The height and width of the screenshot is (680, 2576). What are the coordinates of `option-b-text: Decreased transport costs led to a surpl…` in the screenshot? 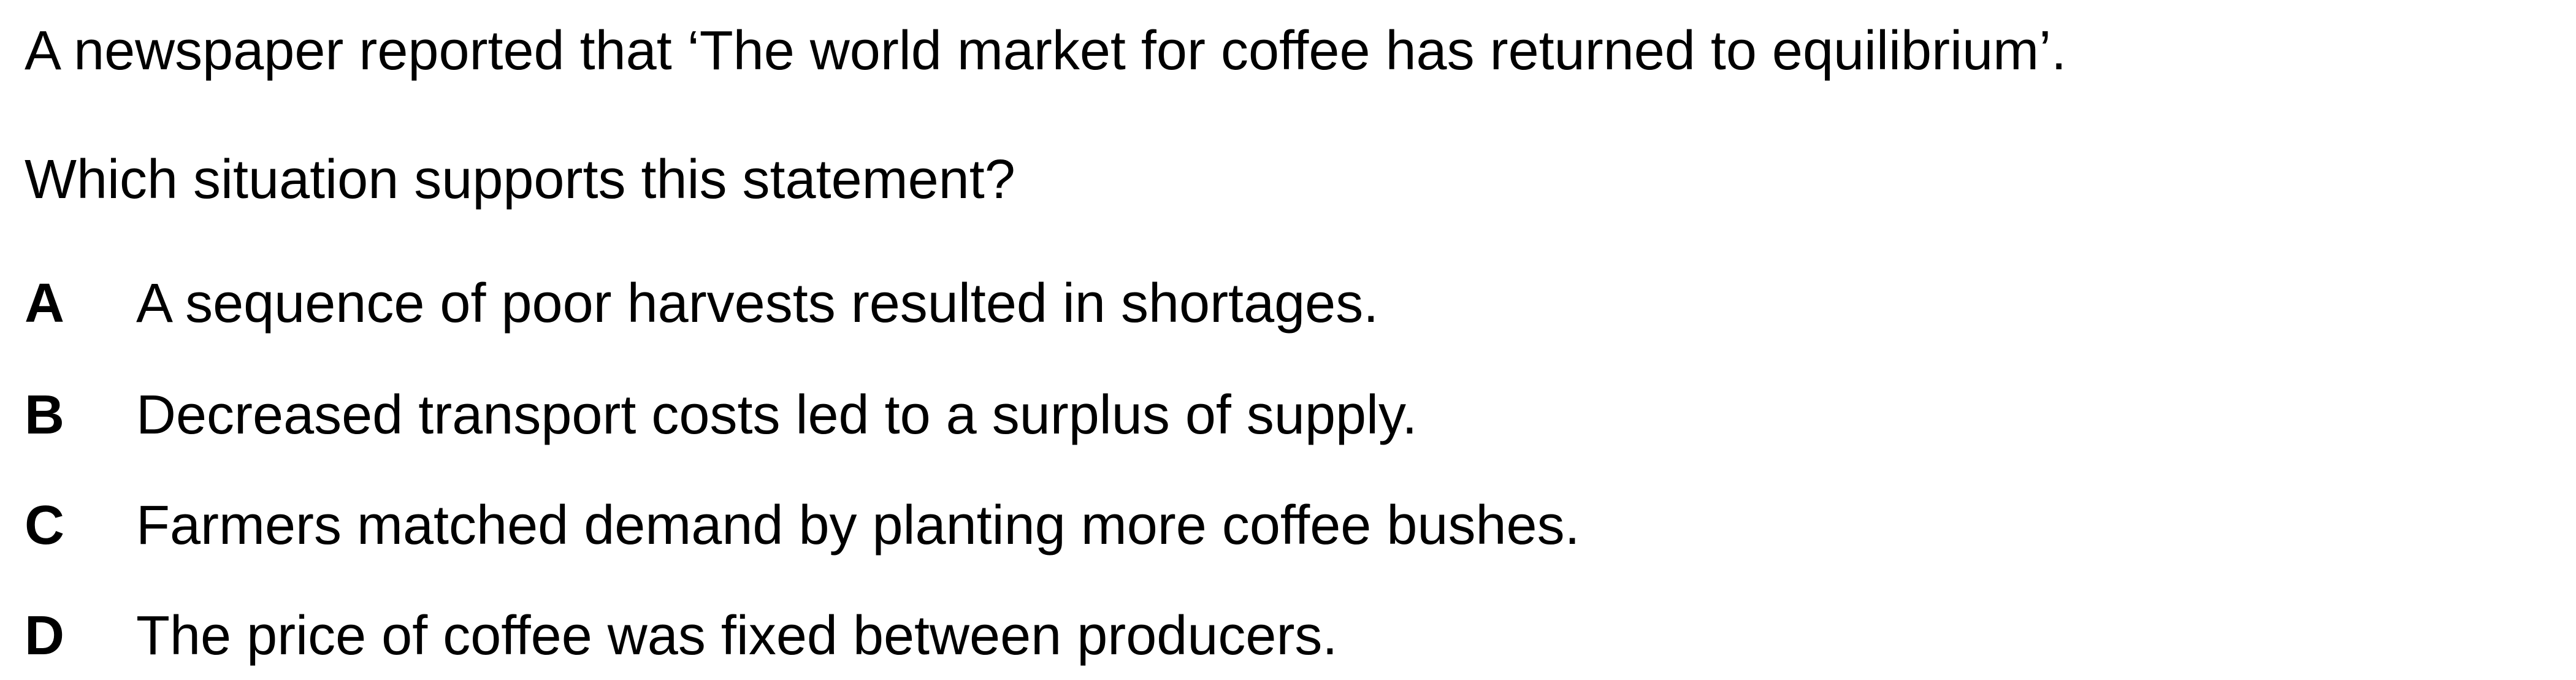 It's located at (777, 415).